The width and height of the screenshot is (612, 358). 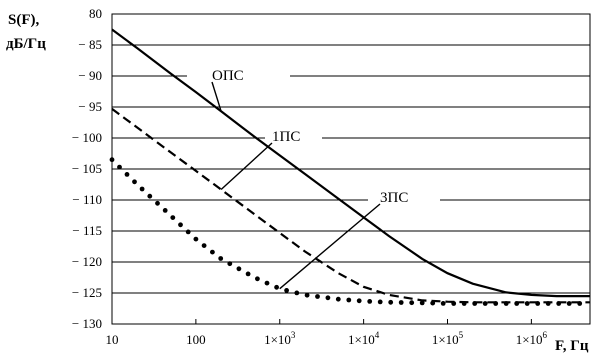 I want to click on y-tick-label: 80, so click(x=95, y=13).